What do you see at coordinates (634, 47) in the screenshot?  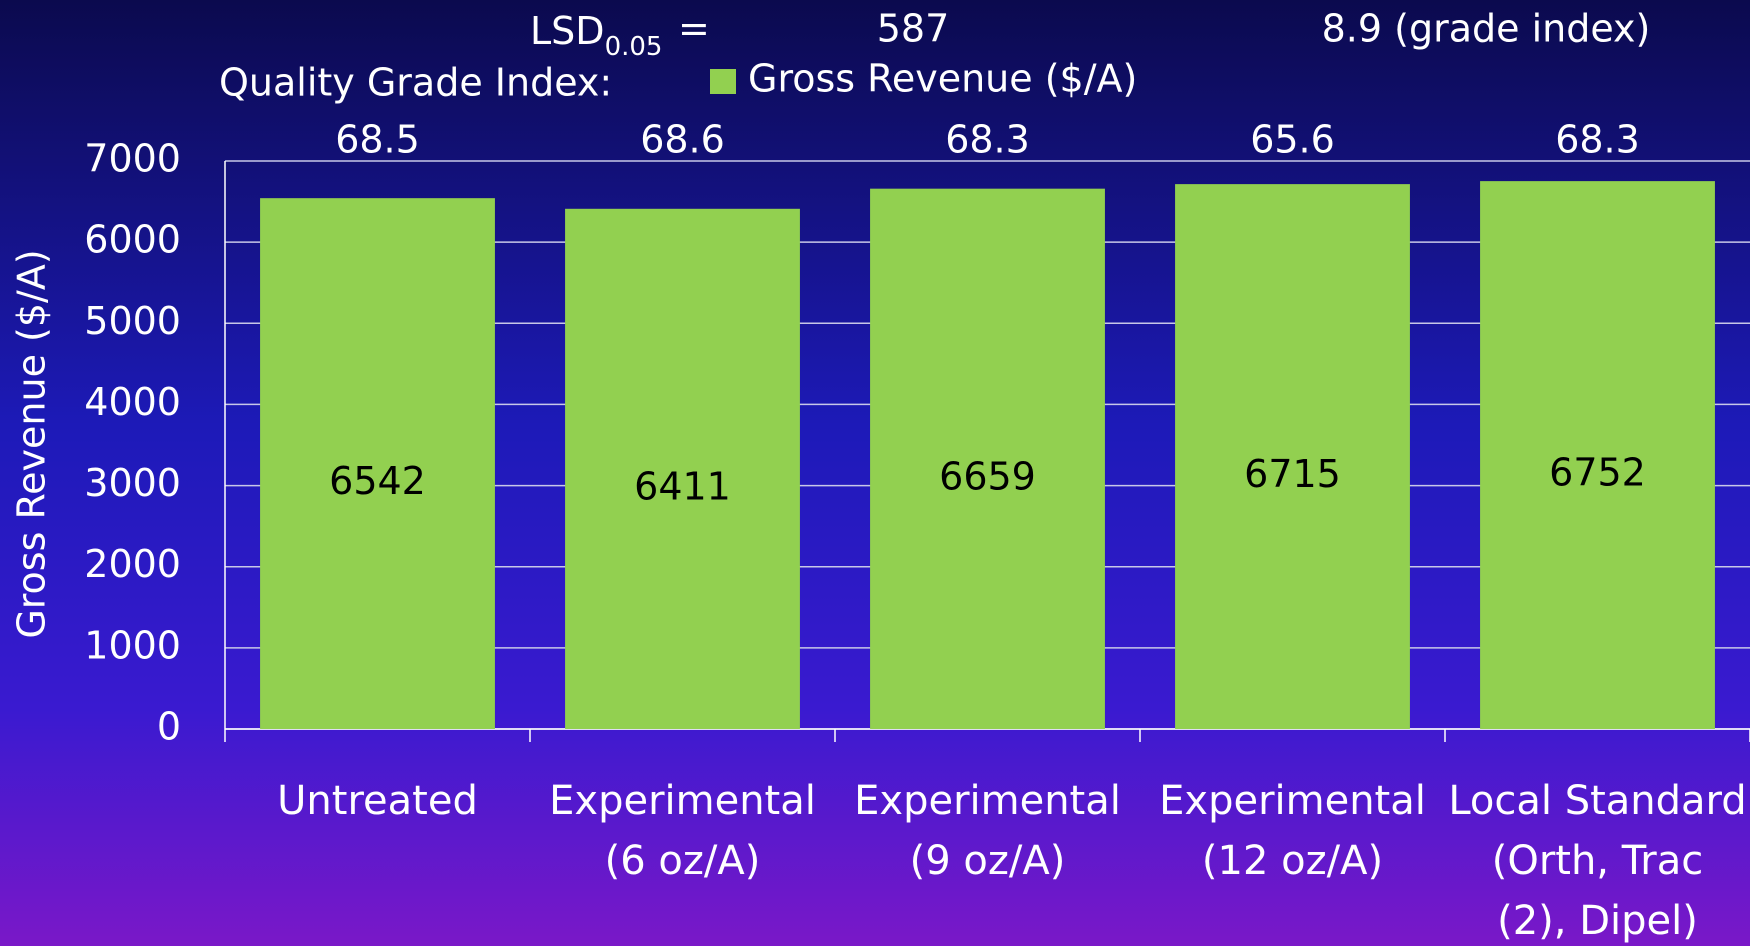 I see `lsd-subscript: 0.05` at bounding box center [634, 47].